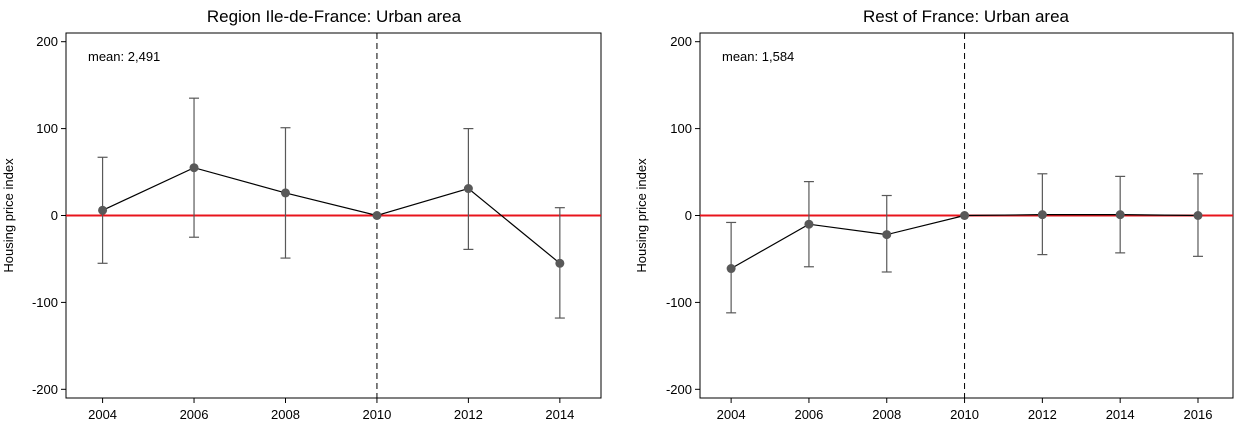 The image size is (1235, 426). Describe the element at coordinates (966, 16) in the screenshot. I see `chart-title: Rest of France: Urban area` at that location.